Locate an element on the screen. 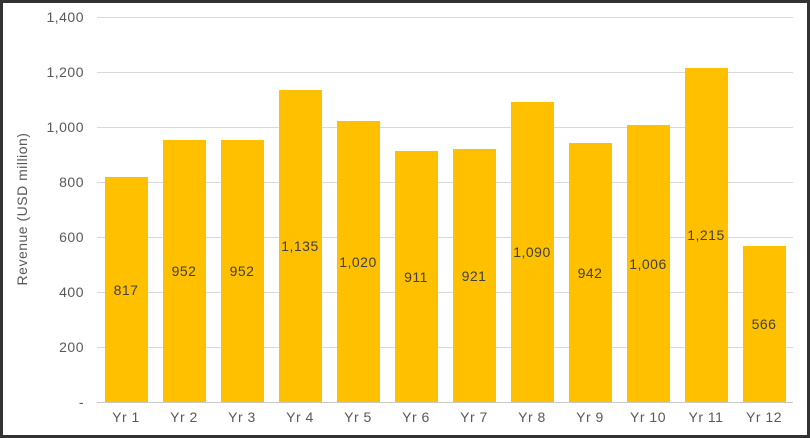 This screenshot has width=810, height=438. bar-data-label: 817 is located at coordinates (126, 289).